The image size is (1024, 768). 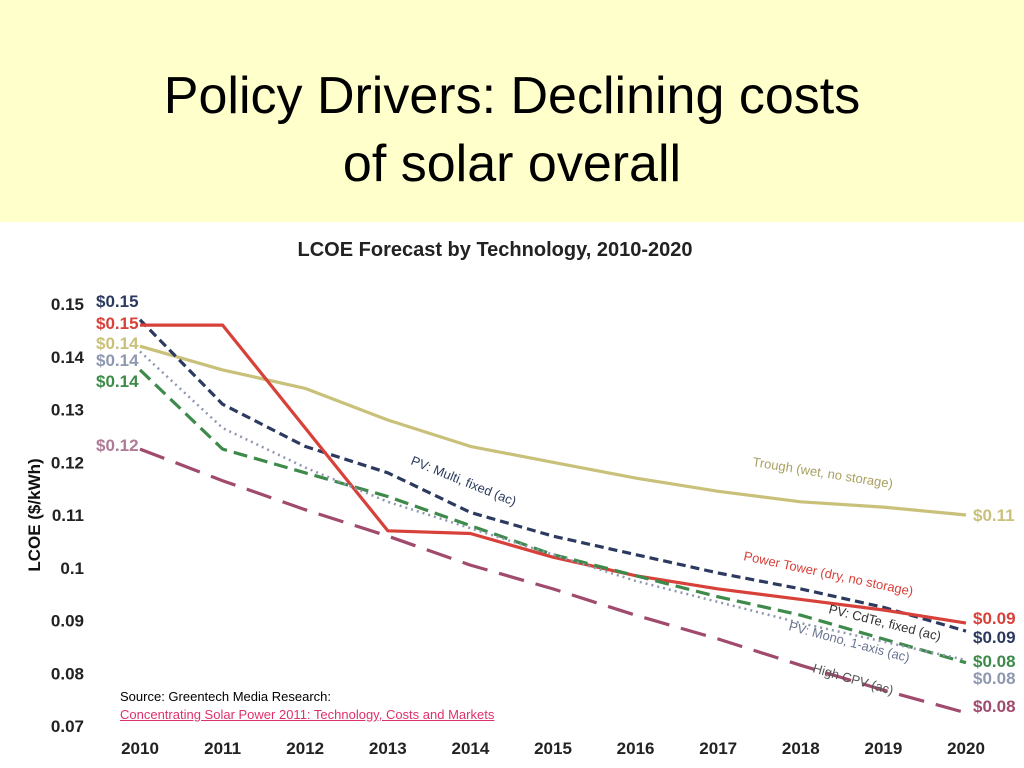 I want to click on x-tick-label: 2011, so click(x=222, y=748).